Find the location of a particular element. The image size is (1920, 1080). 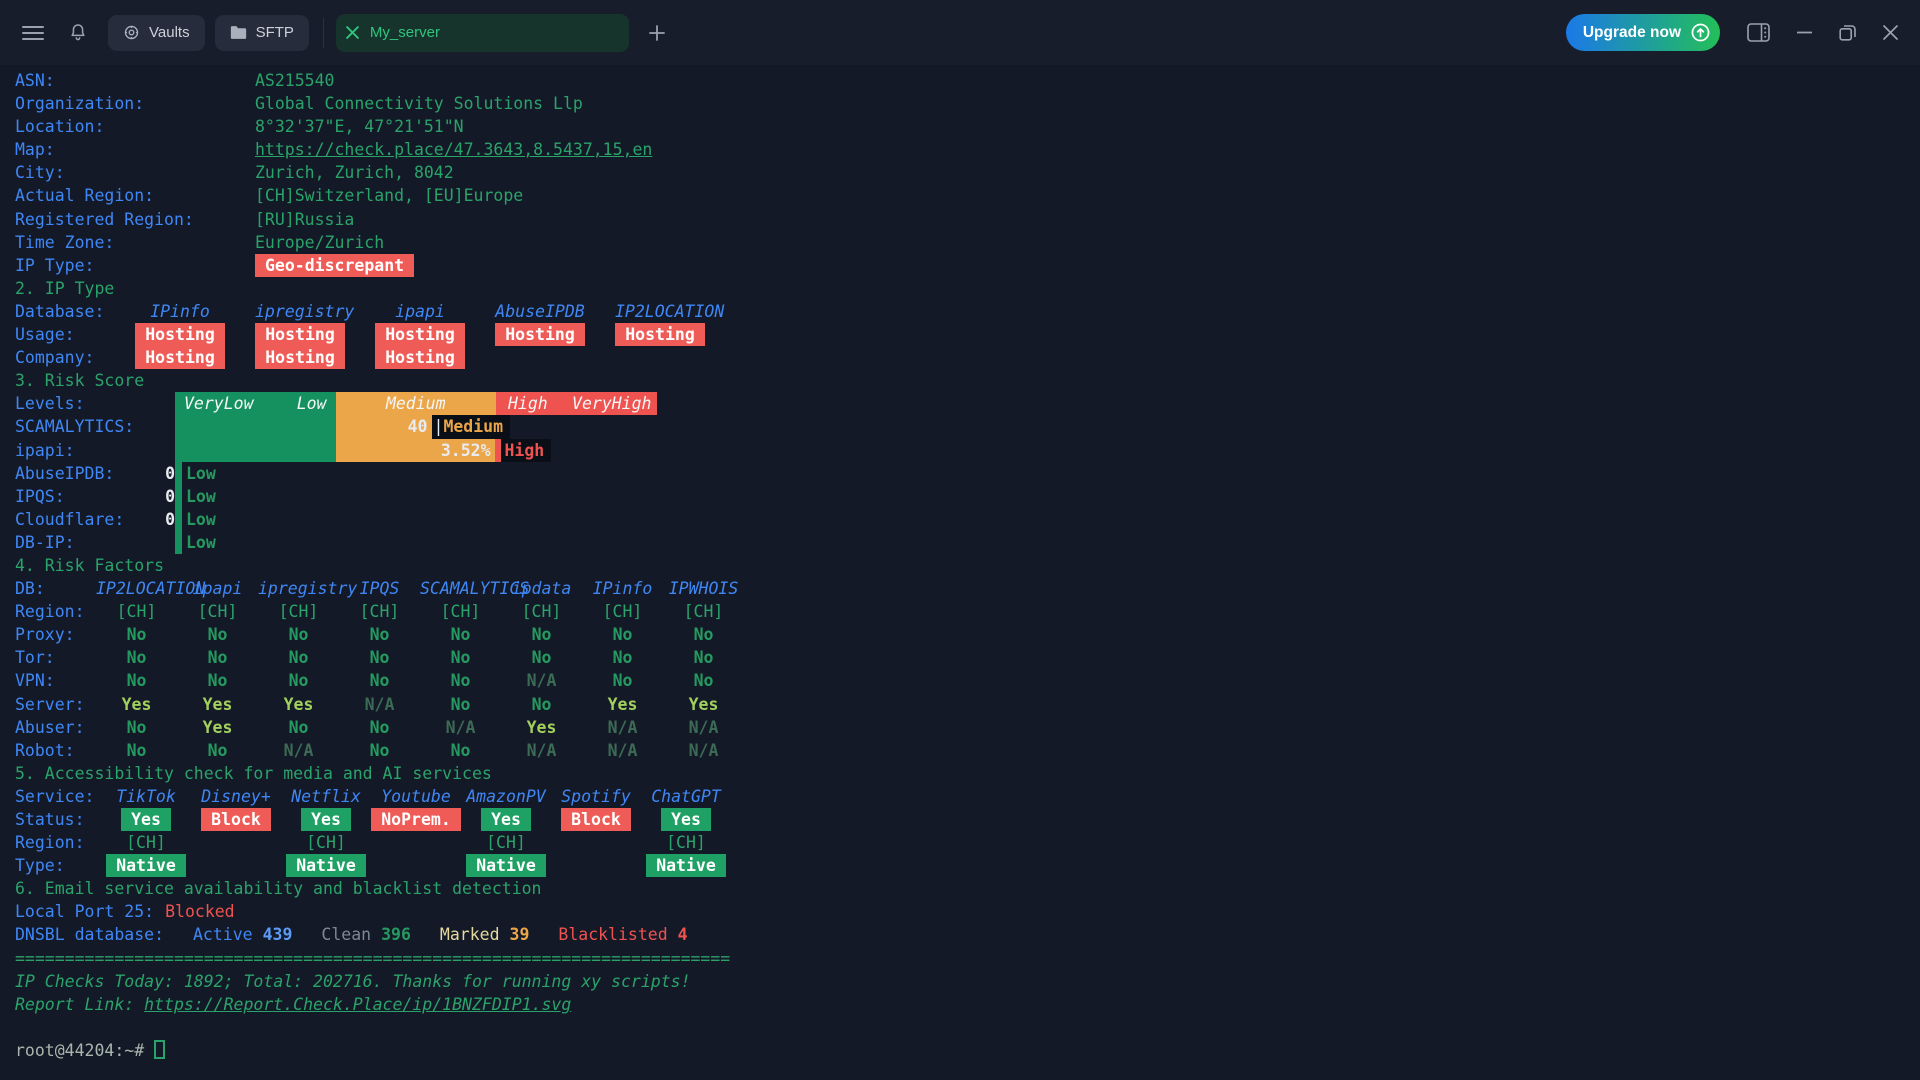

panel-toggle-icon is located at coordinates (1758, 32).